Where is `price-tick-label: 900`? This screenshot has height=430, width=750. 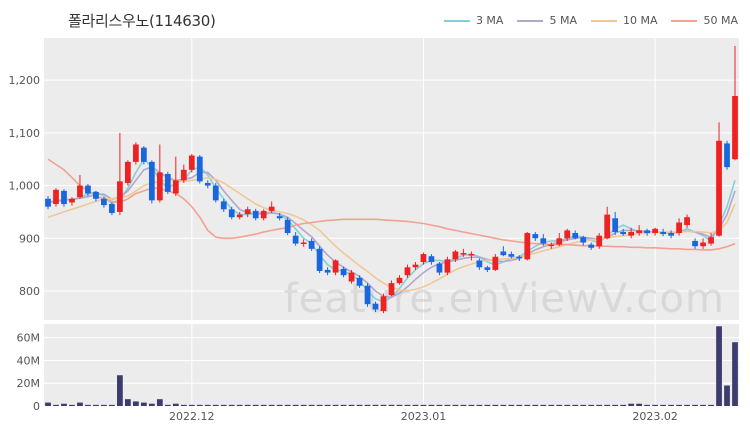 price-tick-label: 900 is located at coordinates (29, 238).